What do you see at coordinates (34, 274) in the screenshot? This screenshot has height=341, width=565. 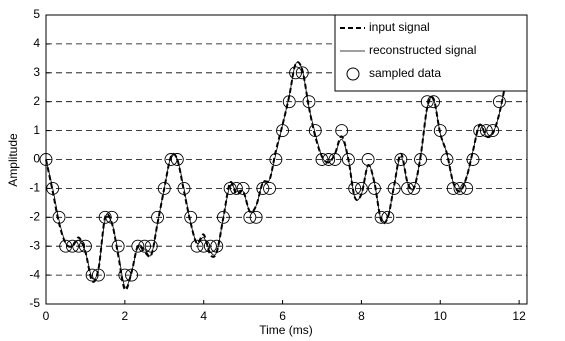 I see `y-tick-label: -4` at bounding box center [34, 274].